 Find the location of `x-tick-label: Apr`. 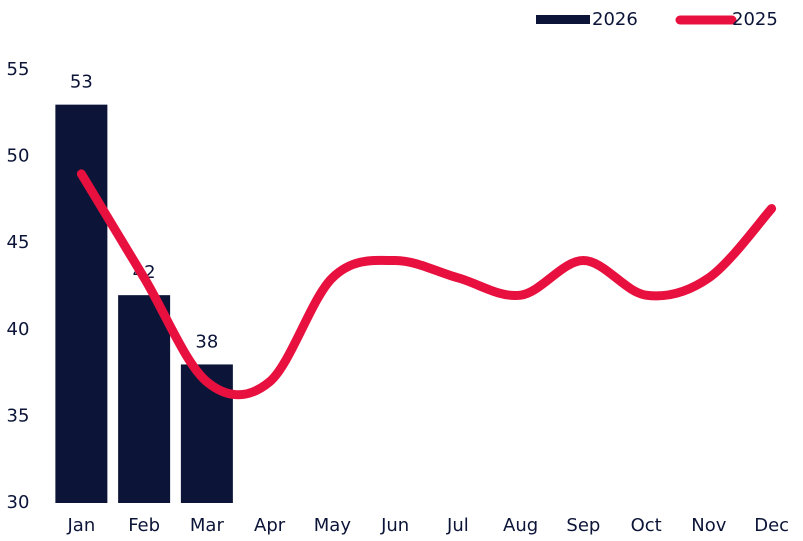

x-tick-label: Apr is located at coordinates (270, 525).